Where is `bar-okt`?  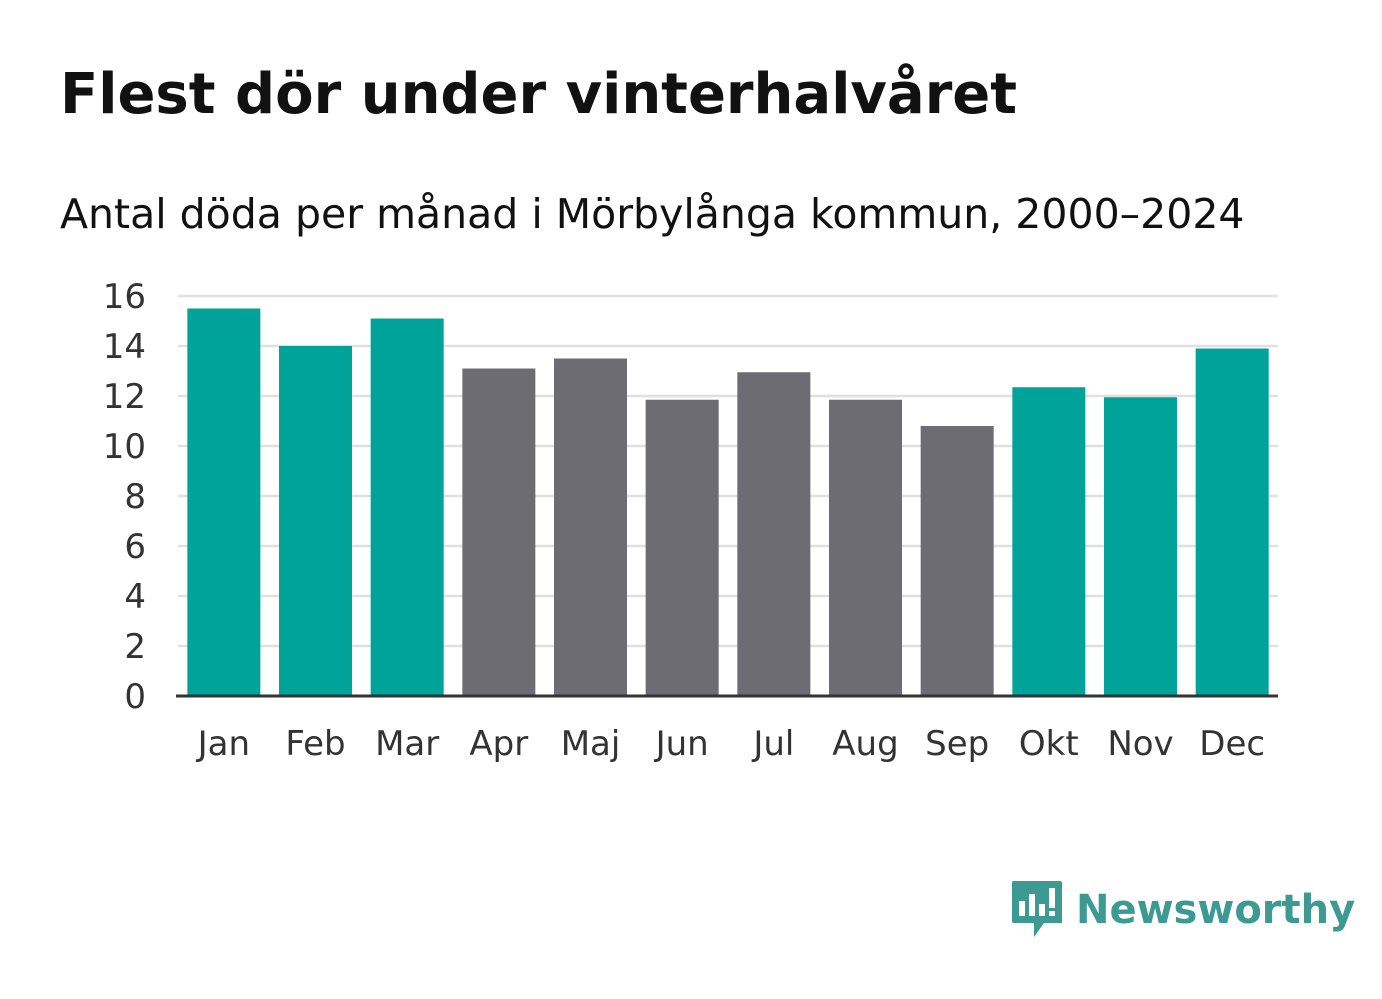 bar-okt is located at coordinates (1049, 541).